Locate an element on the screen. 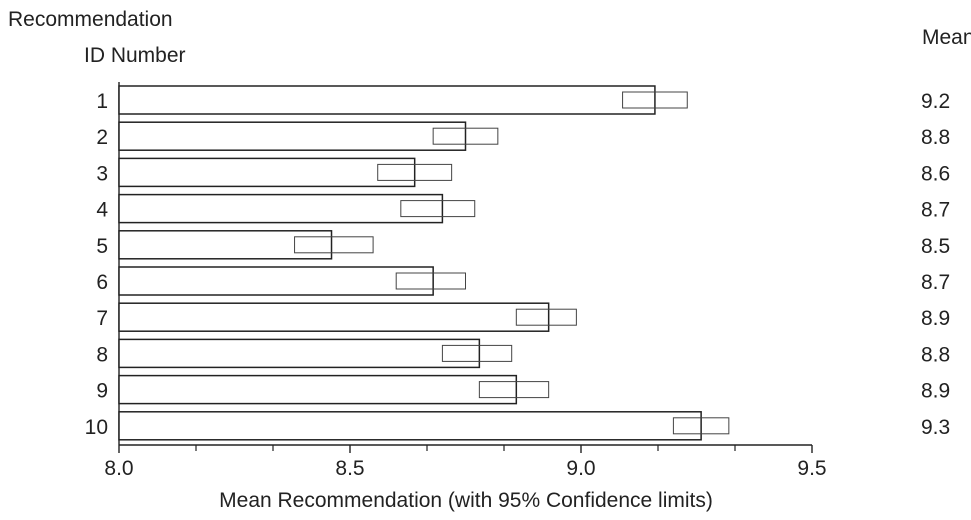 The height and width of the screenshot is (520, 971). category-label: 3 is located at coordinates (102, 173).